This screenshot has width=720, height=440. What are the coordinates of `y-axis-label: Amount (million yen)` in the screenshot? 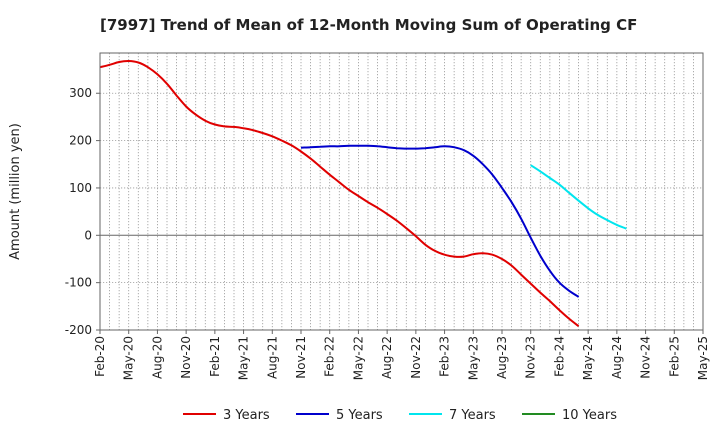 It's located at (15, 191).